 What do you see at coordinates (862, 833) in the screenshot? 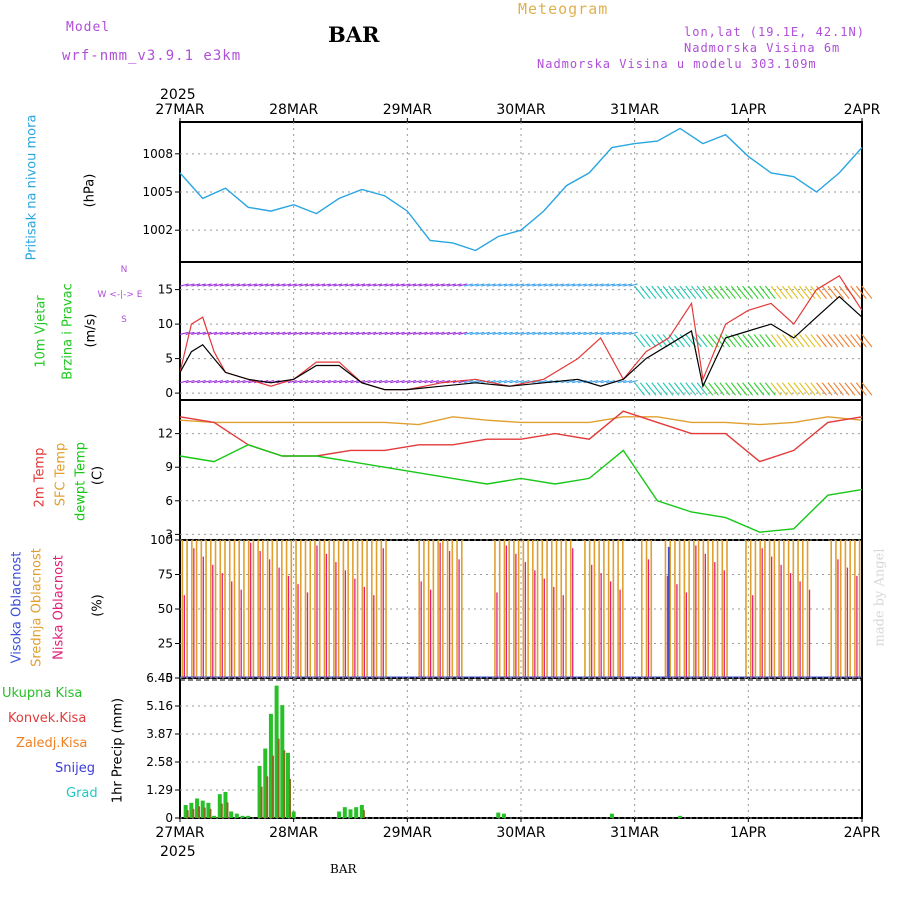
I see `date-label-bottom: 2APR` at bounding box center [862, 833].